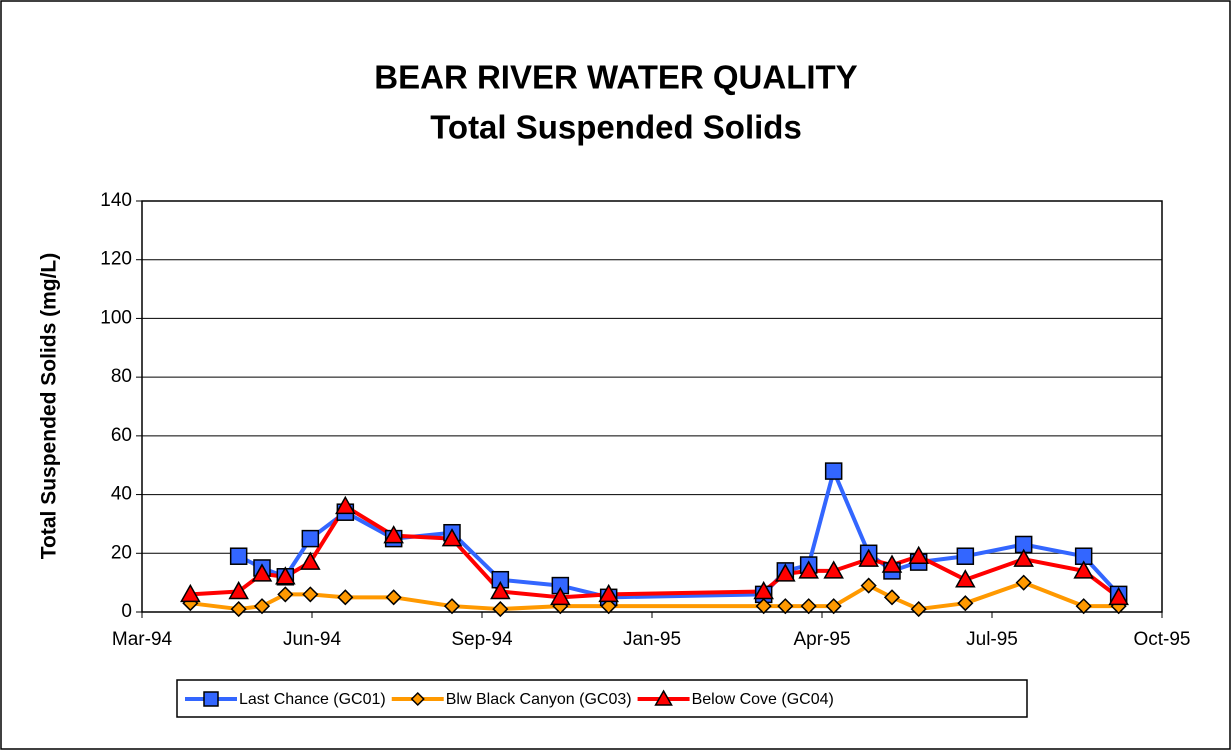 This screenshot has height=751, width=1232. Describe the element at coordinates (312, 639) in the screenshot. I see `x-tick-label: Jun-94` at that location.